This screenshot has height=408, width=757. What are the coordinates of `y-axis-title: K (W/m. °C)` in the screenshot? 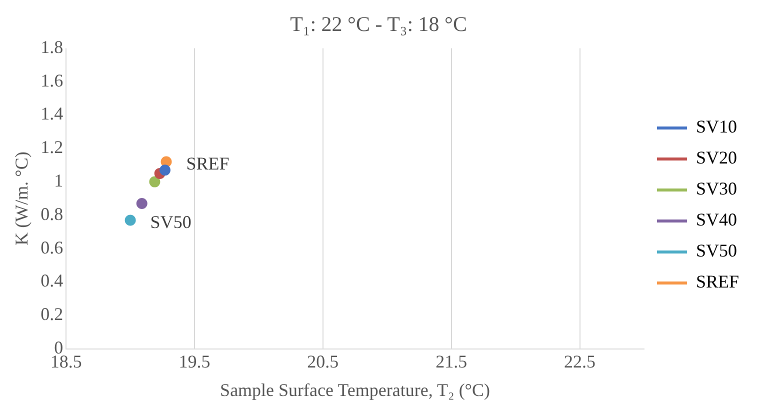 It's located at (22, 199).